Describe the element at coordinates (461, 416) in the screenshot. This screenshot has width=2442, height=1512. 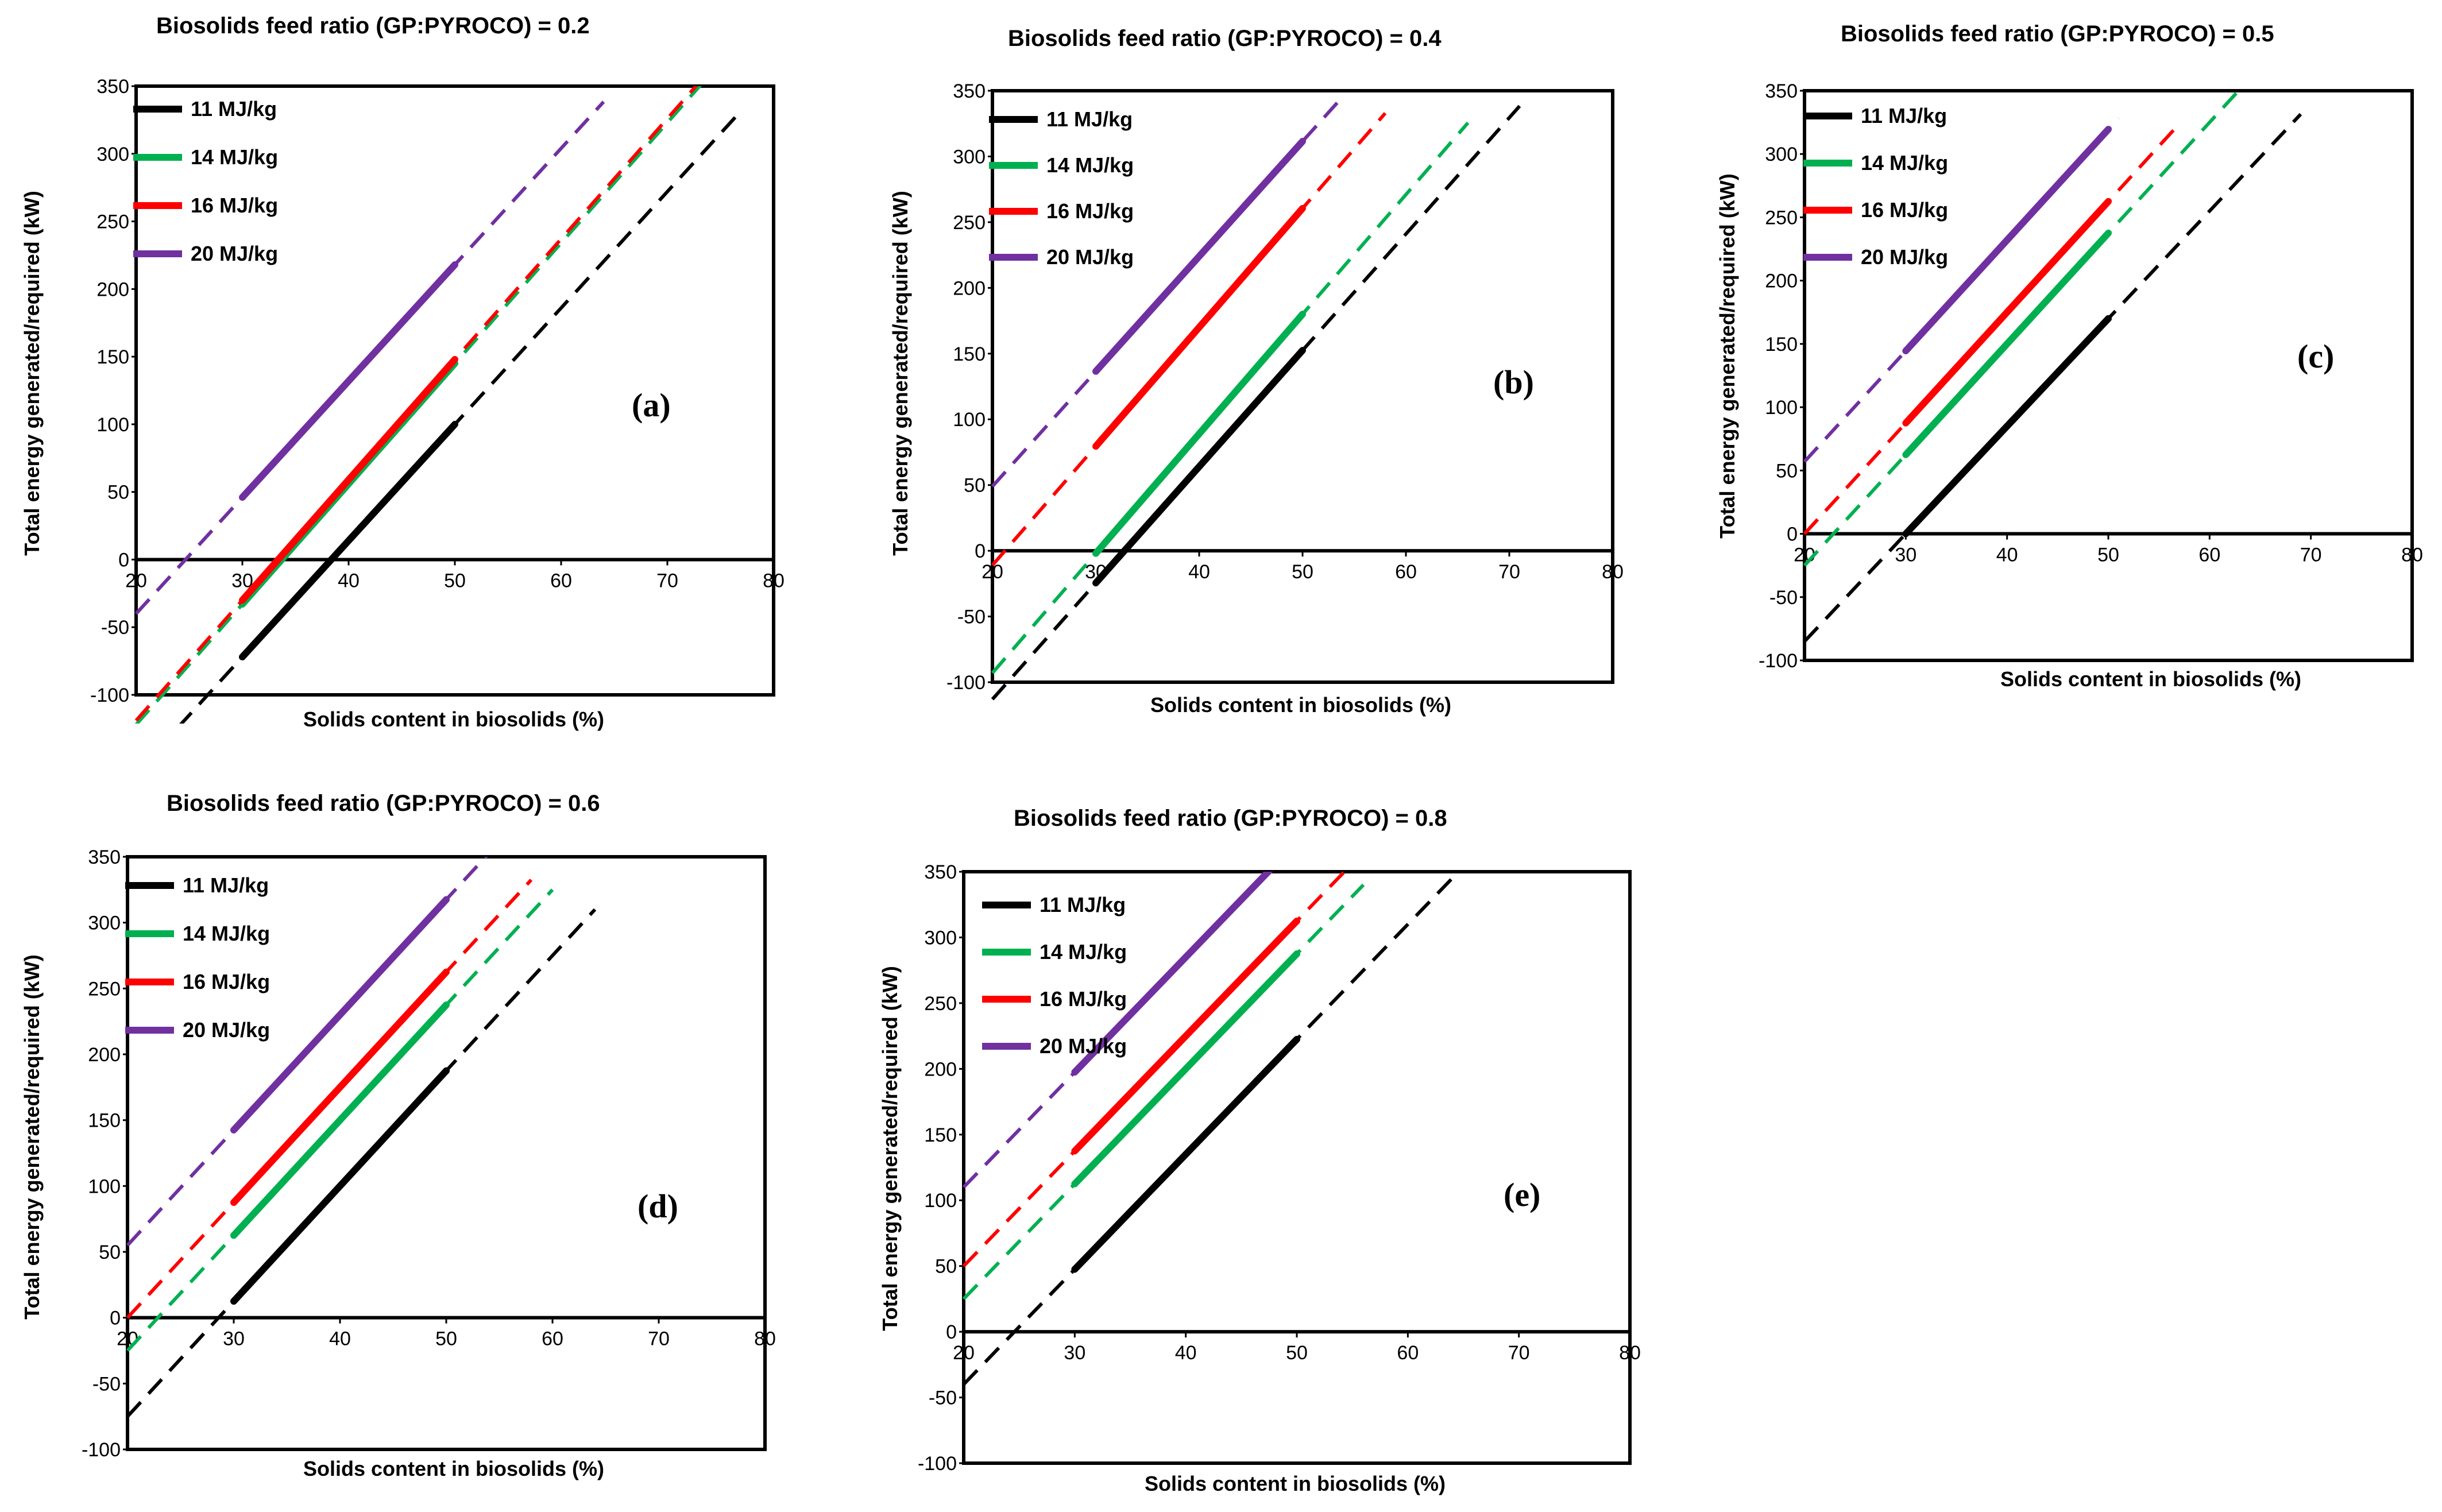
I see `series-dashed-11mjkg` at that location.